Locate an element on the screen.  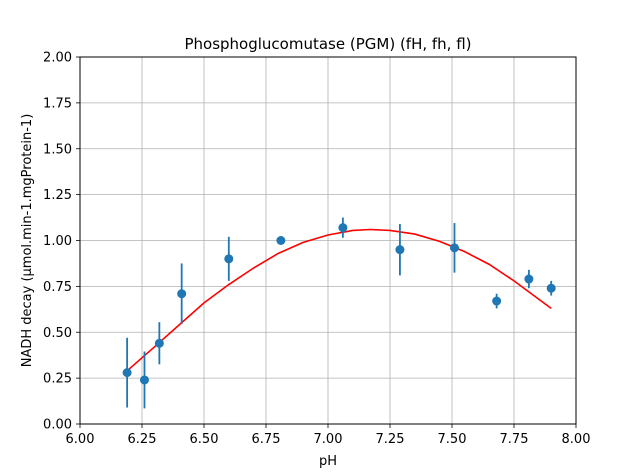
y-tick-label: 0.00 is located at coordinates (57, 425).